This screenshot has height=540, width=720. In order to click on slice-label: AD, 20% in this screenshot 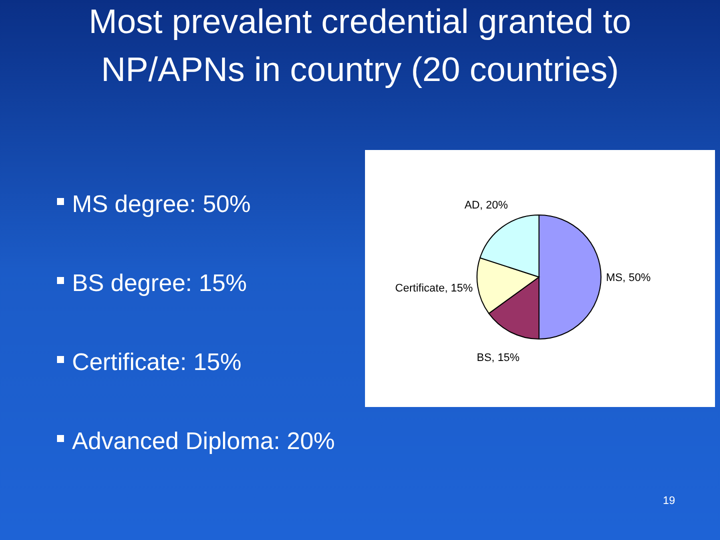, I will do `click(486, 205)`.